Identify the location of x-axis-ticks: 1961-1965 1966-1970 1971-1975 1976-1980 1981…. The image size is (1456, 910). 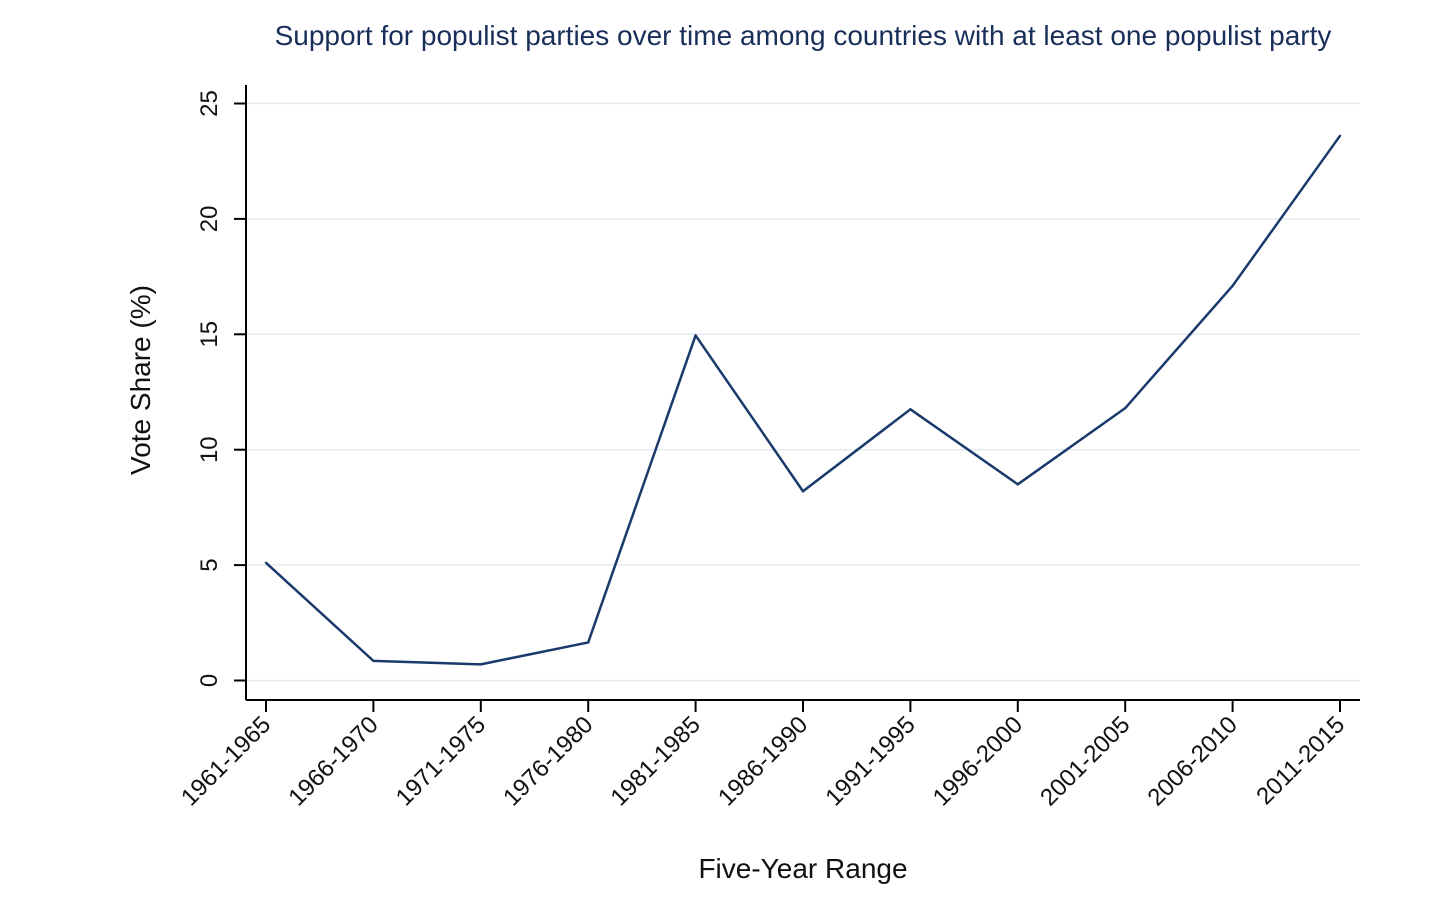
(763, 755).